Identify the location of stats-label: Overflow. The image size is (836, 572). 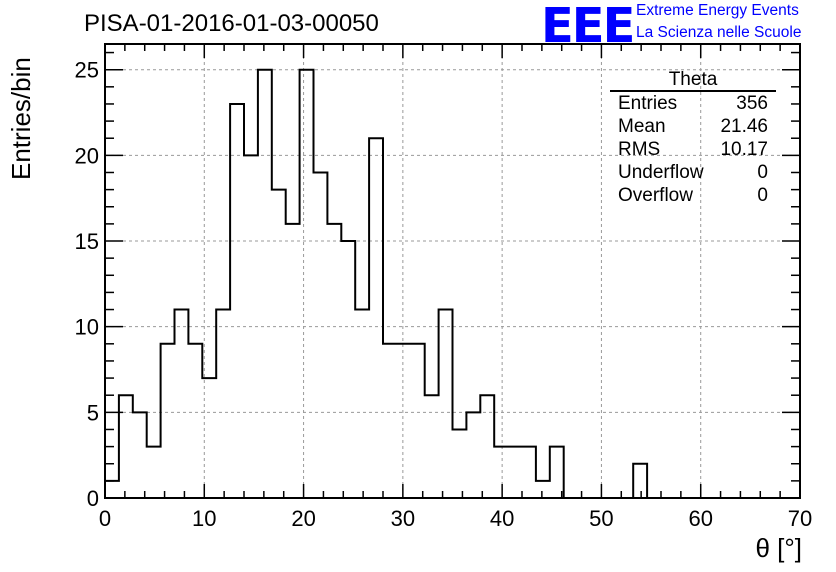
(655, 195).